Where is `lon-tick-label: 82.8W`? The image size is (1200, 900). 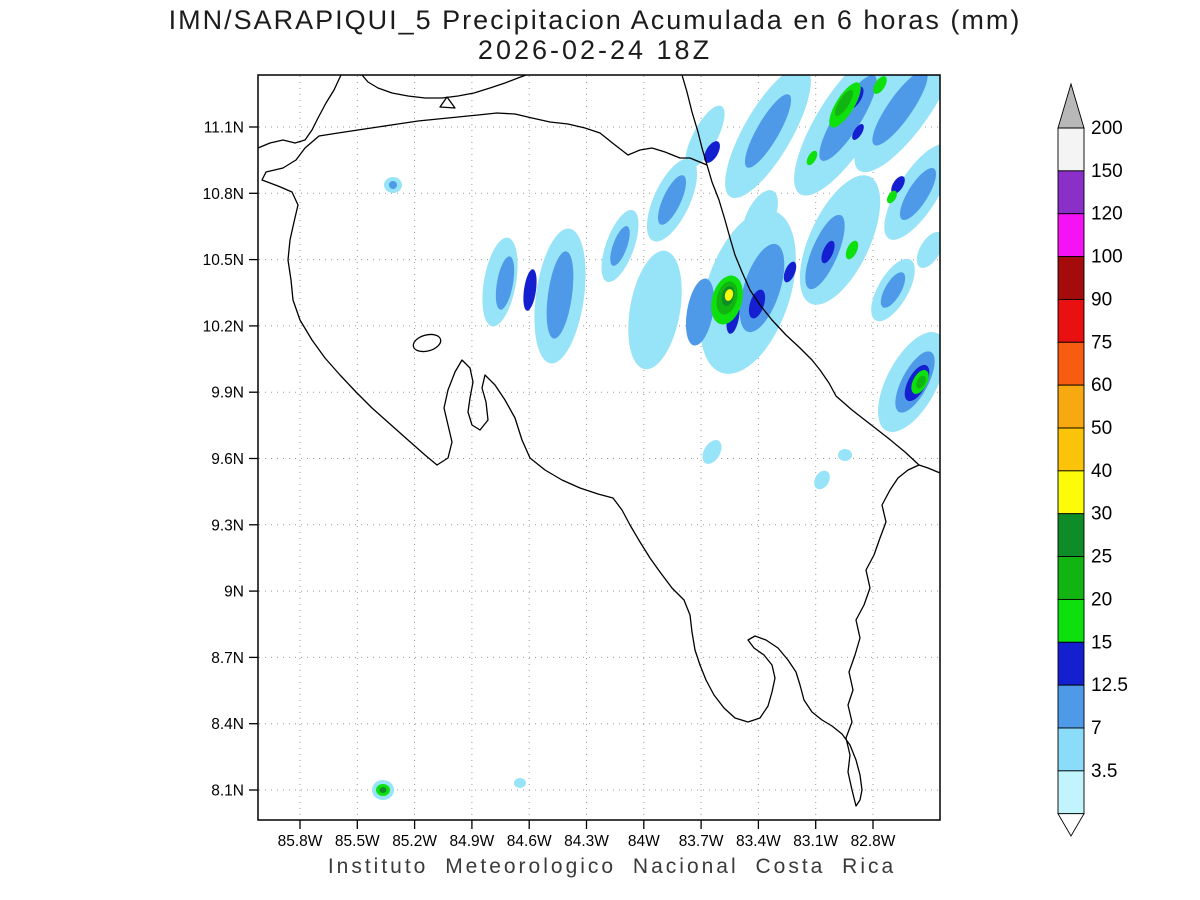
lon-tick-label: 82.8W is located at coordinates (873, 841).